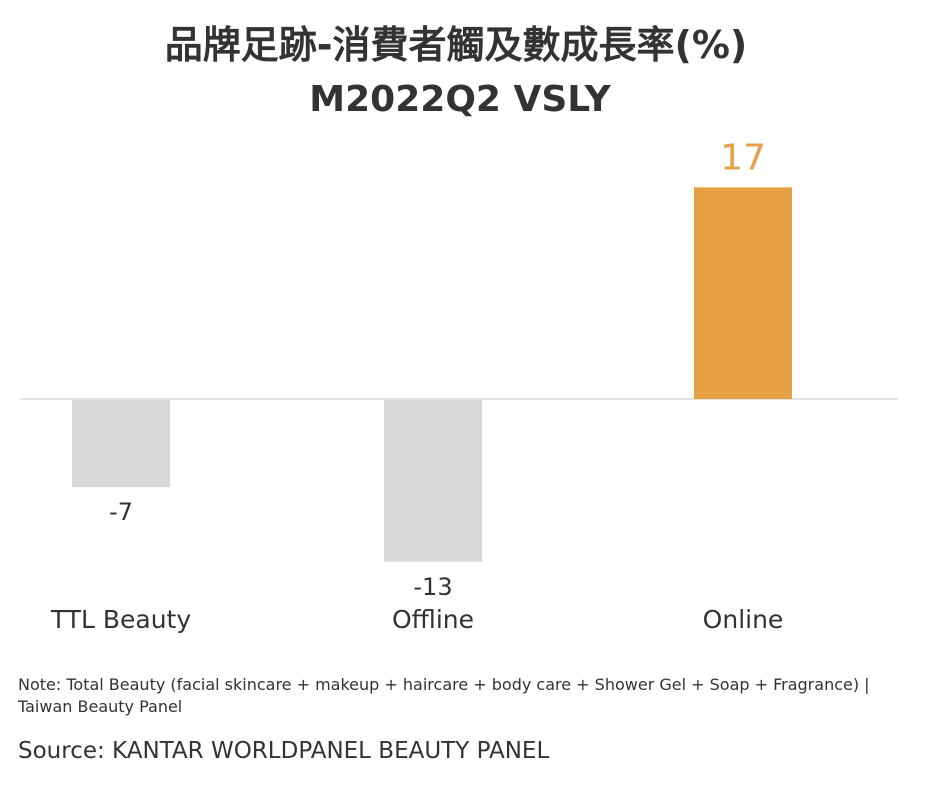  Describe the element at coordinates (284, 751) in the screenshot. I see `source-line: Source: KANTAR WORLDPANEL BEAUTY PANEL` at that location.